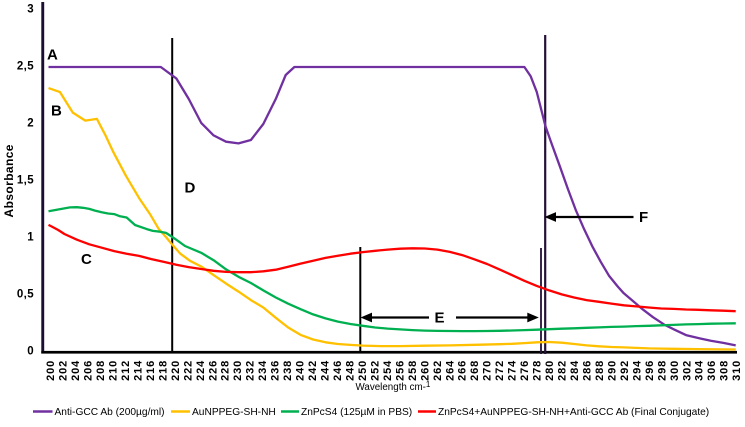  I want to click on svg-text: 246, so click(338, 370).